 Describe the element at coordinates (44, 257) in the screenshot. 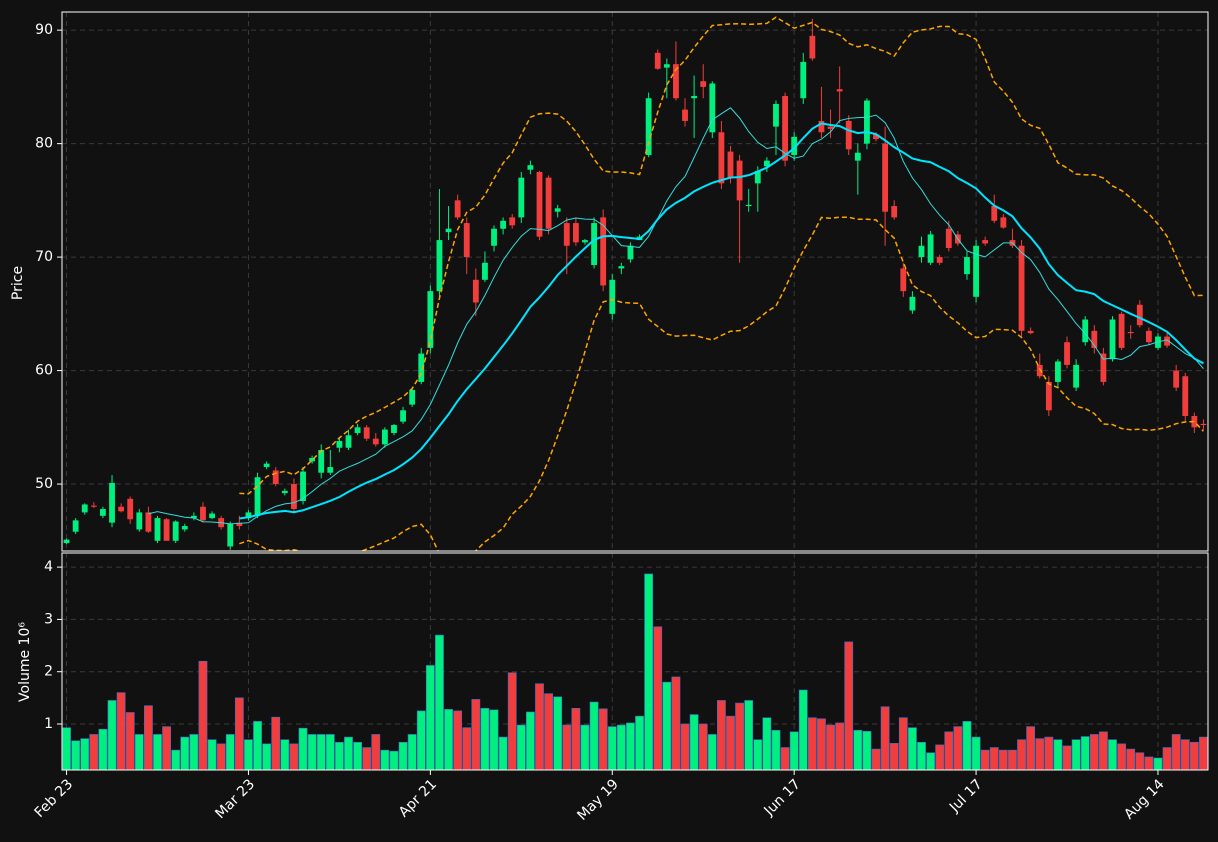

I see `y-tick-label: 70` at that location.